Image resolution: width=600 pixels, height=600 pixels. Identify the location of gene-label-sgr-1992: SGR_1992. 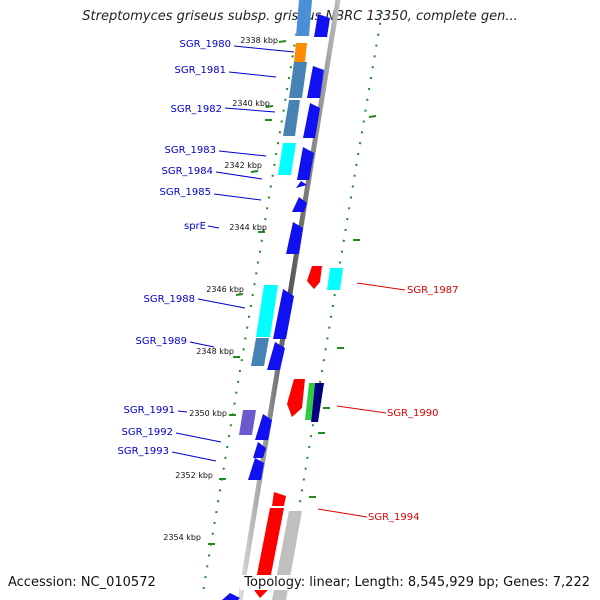
(148, 432).